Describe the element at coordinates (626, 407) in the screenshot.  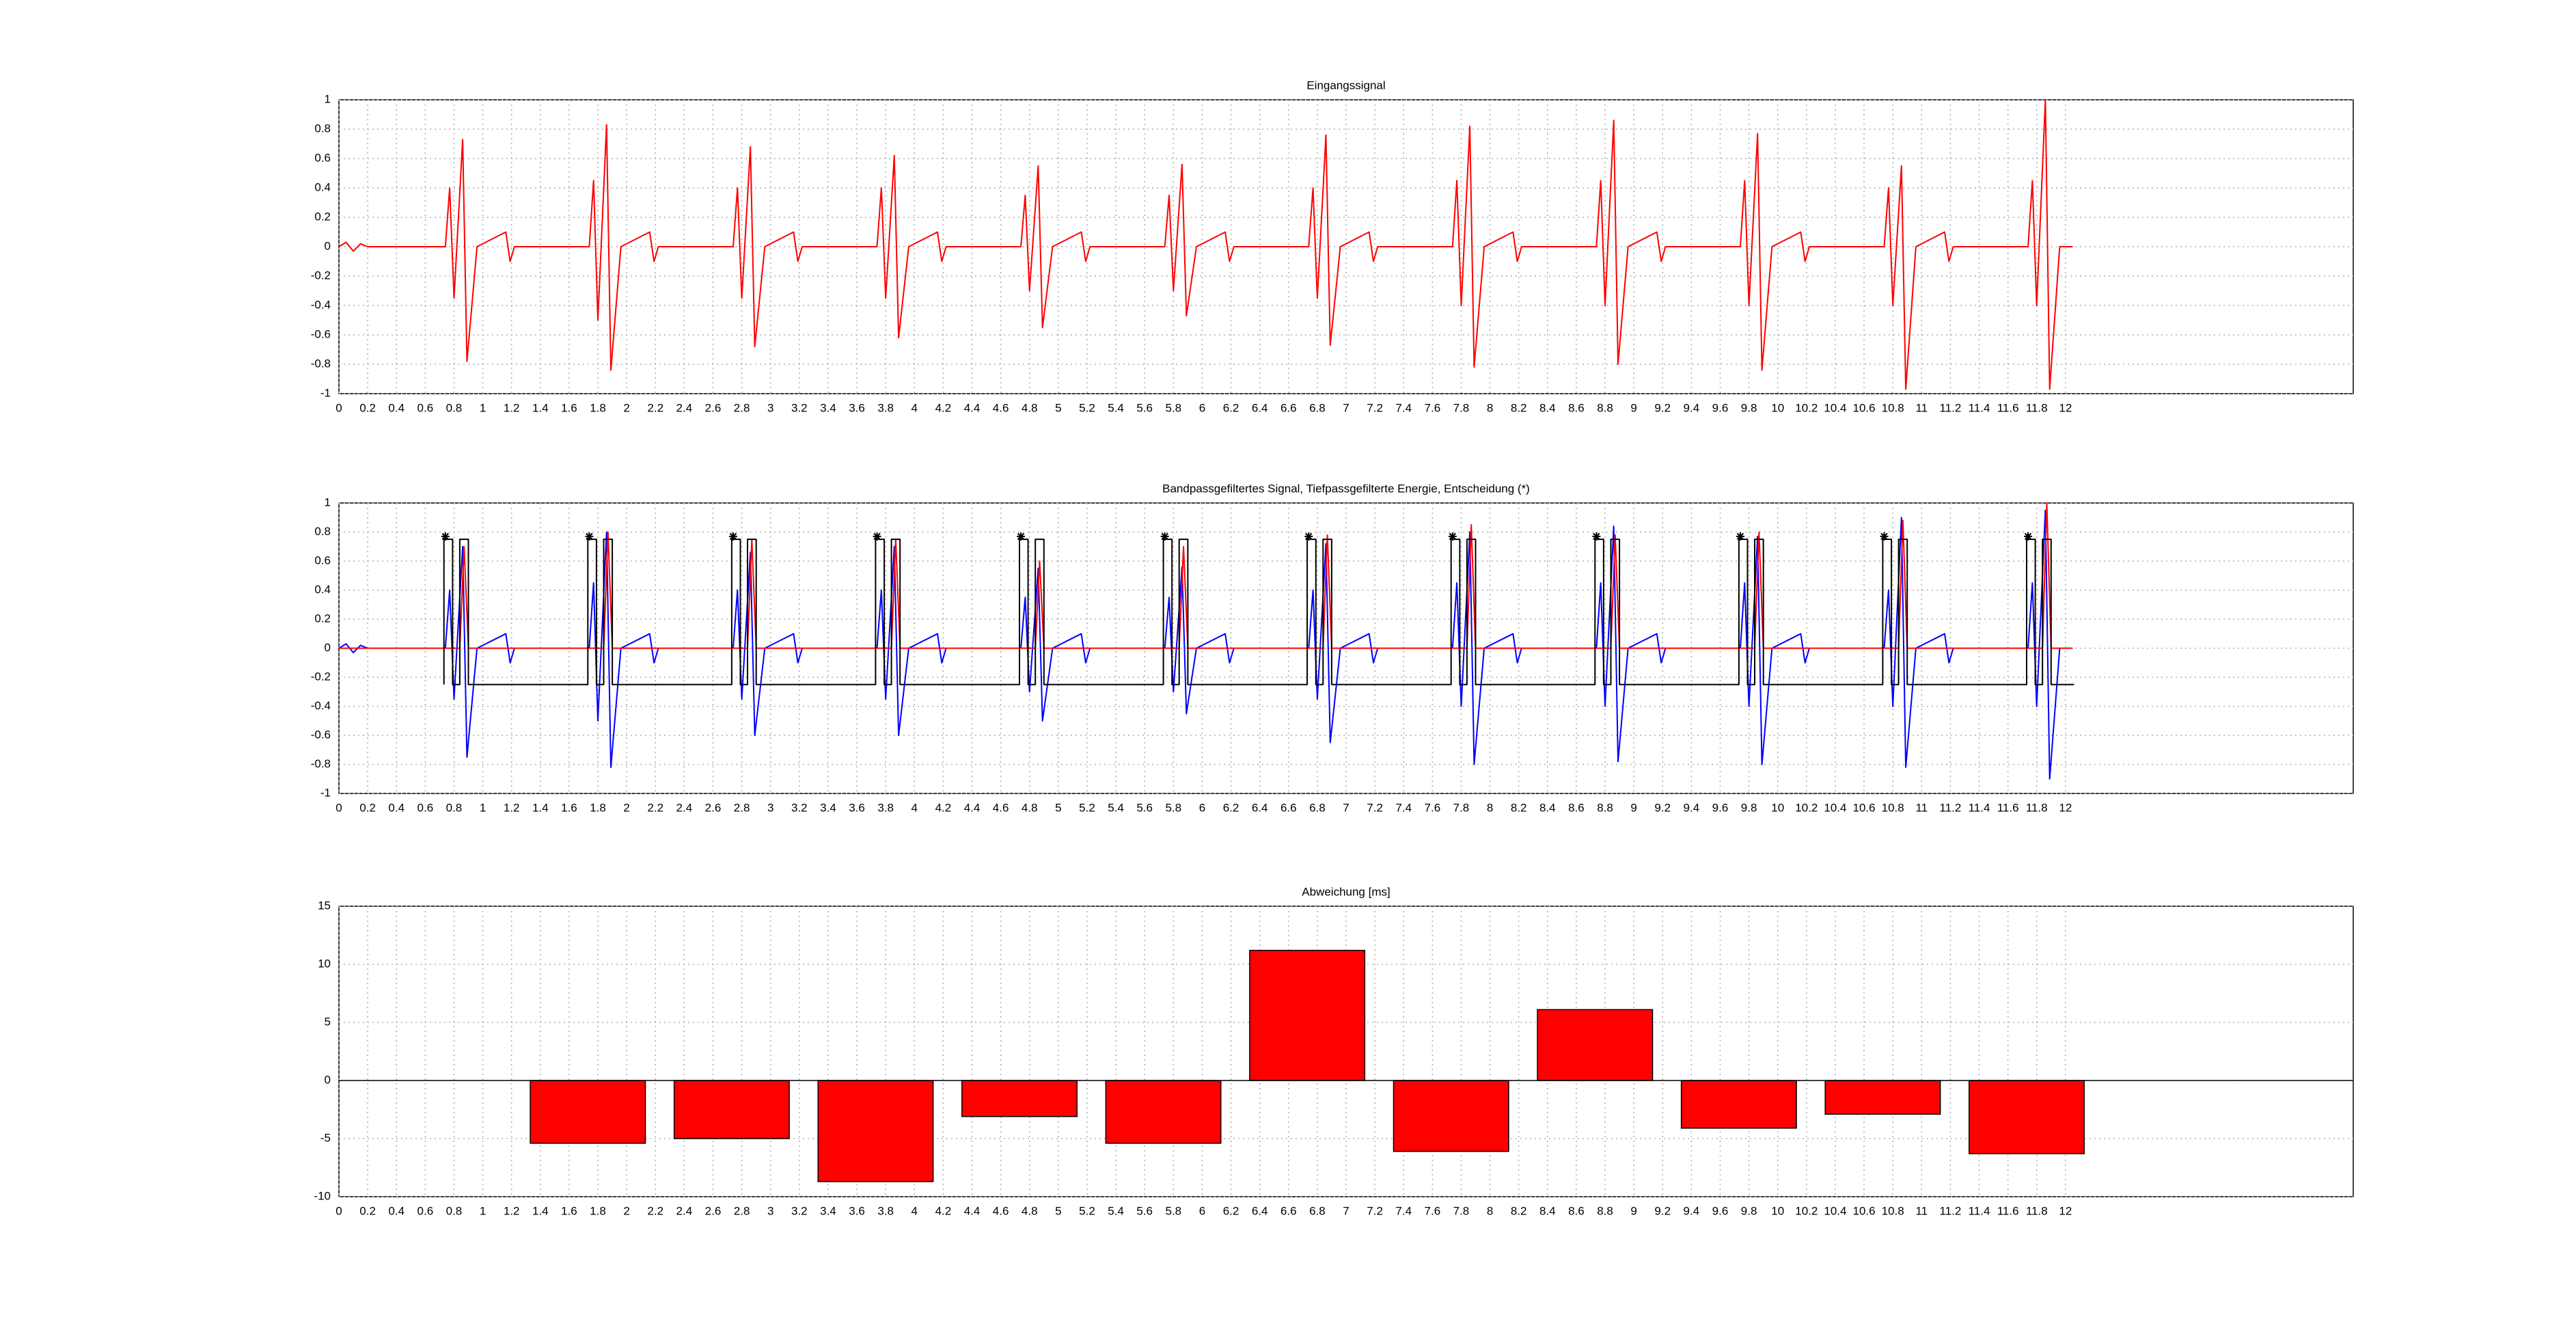
I see `x-tick-label: 2` at that location.